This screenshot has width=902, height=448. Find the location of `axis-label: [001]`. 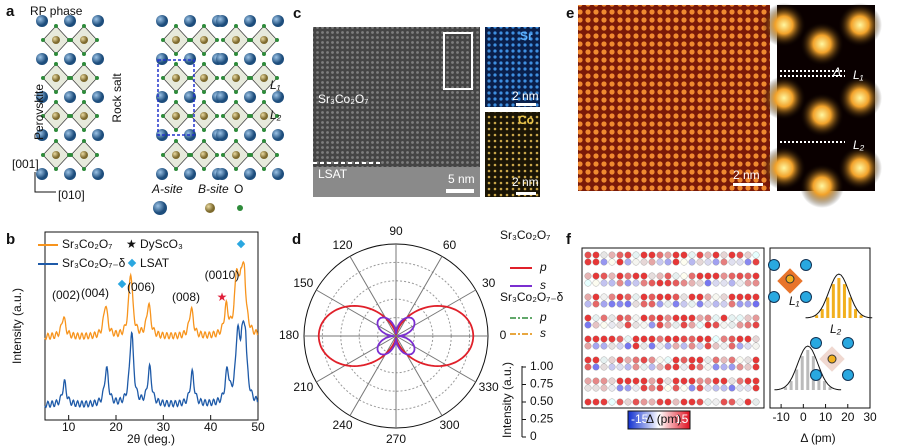

axis-label: [001] is located at coordinates (25, 164).